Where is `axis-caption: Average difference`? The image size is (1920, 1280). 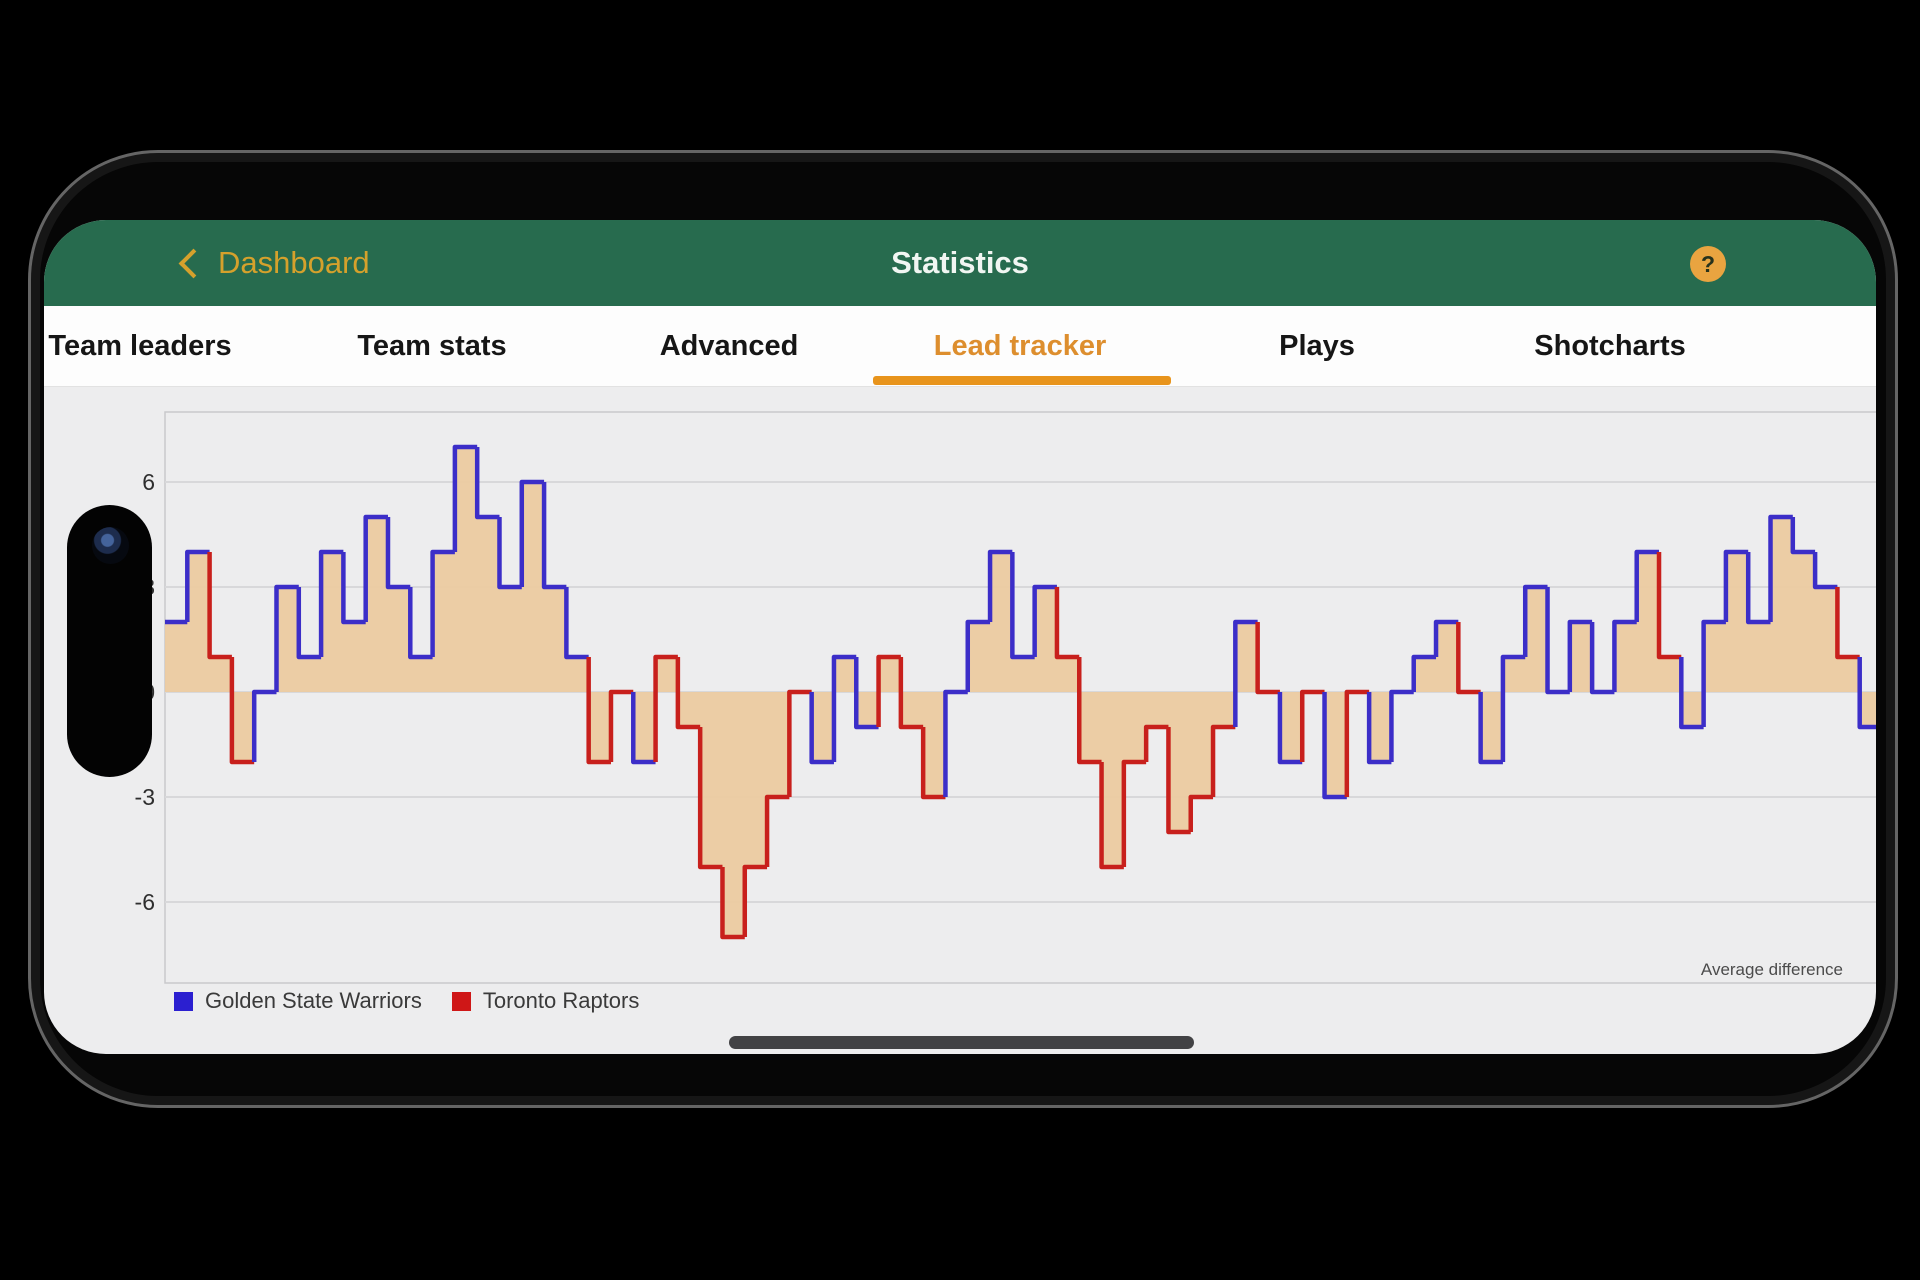
axis-caption: Average difference is located at coordinates (1771, 969).